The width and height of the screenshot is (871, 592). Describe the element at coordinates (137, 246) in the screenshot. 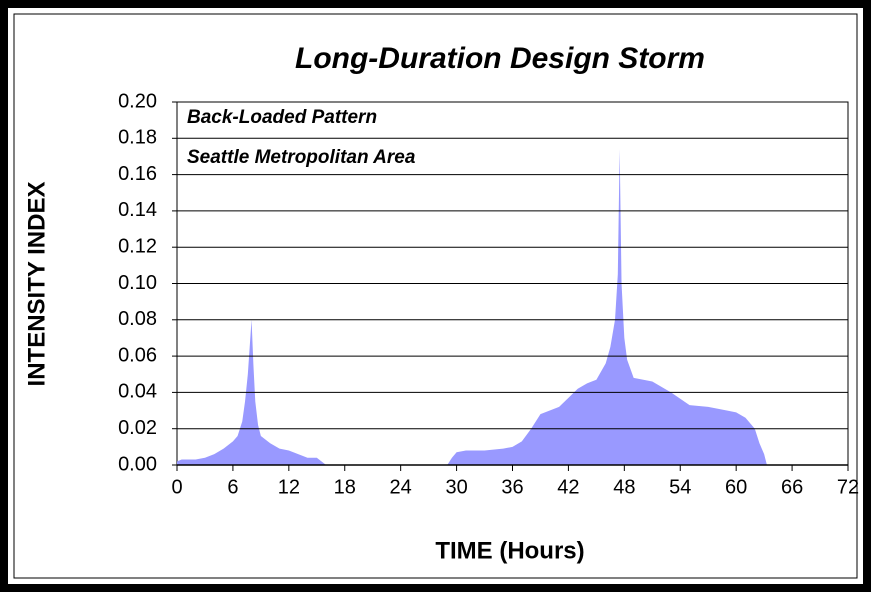

I see `y-tick-label: 0.12` at that location.